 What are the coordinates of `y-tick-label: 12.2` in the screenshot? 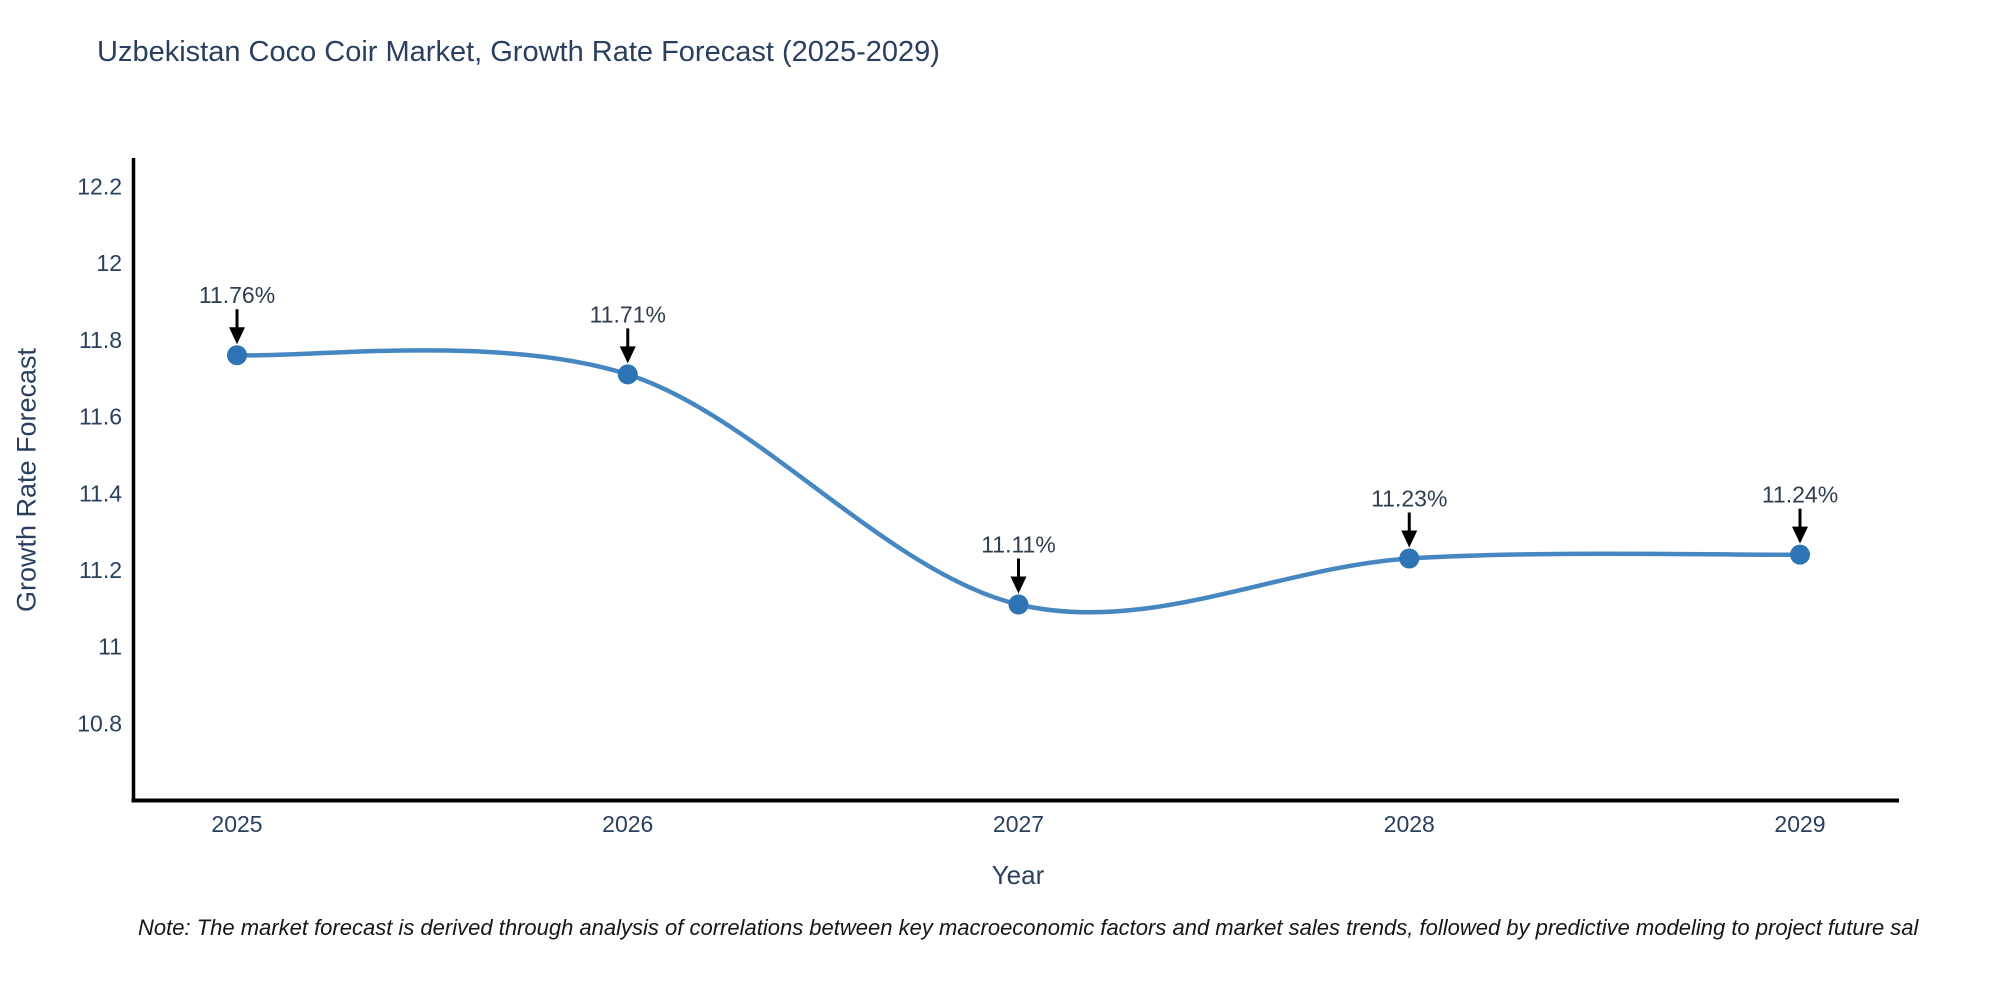 It's located at (99, 187).